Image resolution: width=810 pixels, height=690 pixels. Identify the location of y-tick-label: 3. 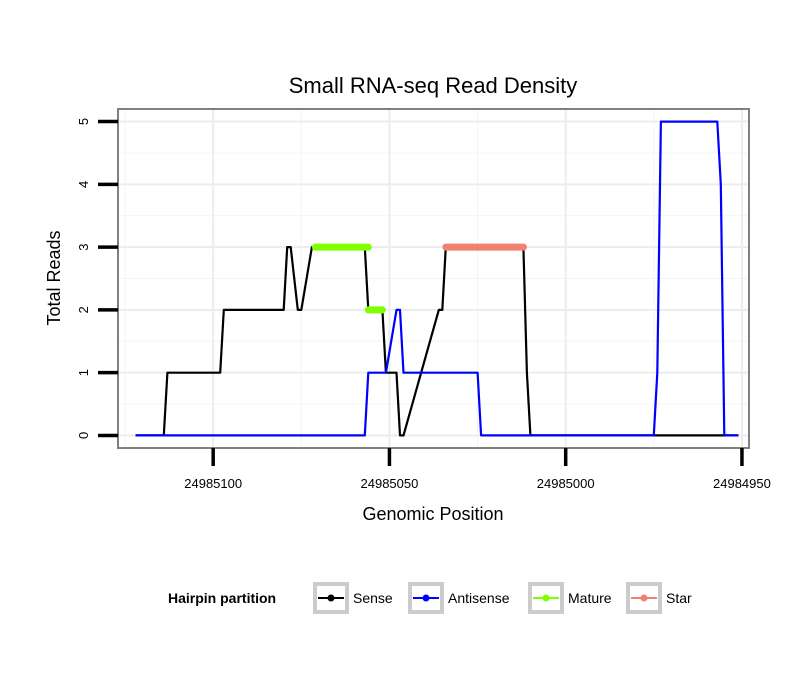
(83, 246).